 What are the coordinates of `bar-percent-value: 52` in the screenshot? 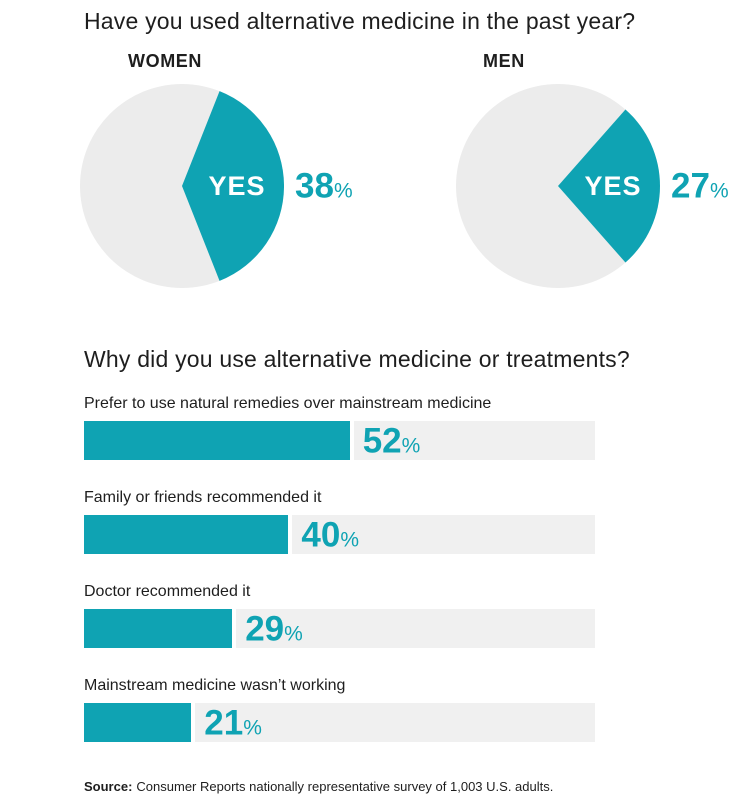 It's located at (382, 440).